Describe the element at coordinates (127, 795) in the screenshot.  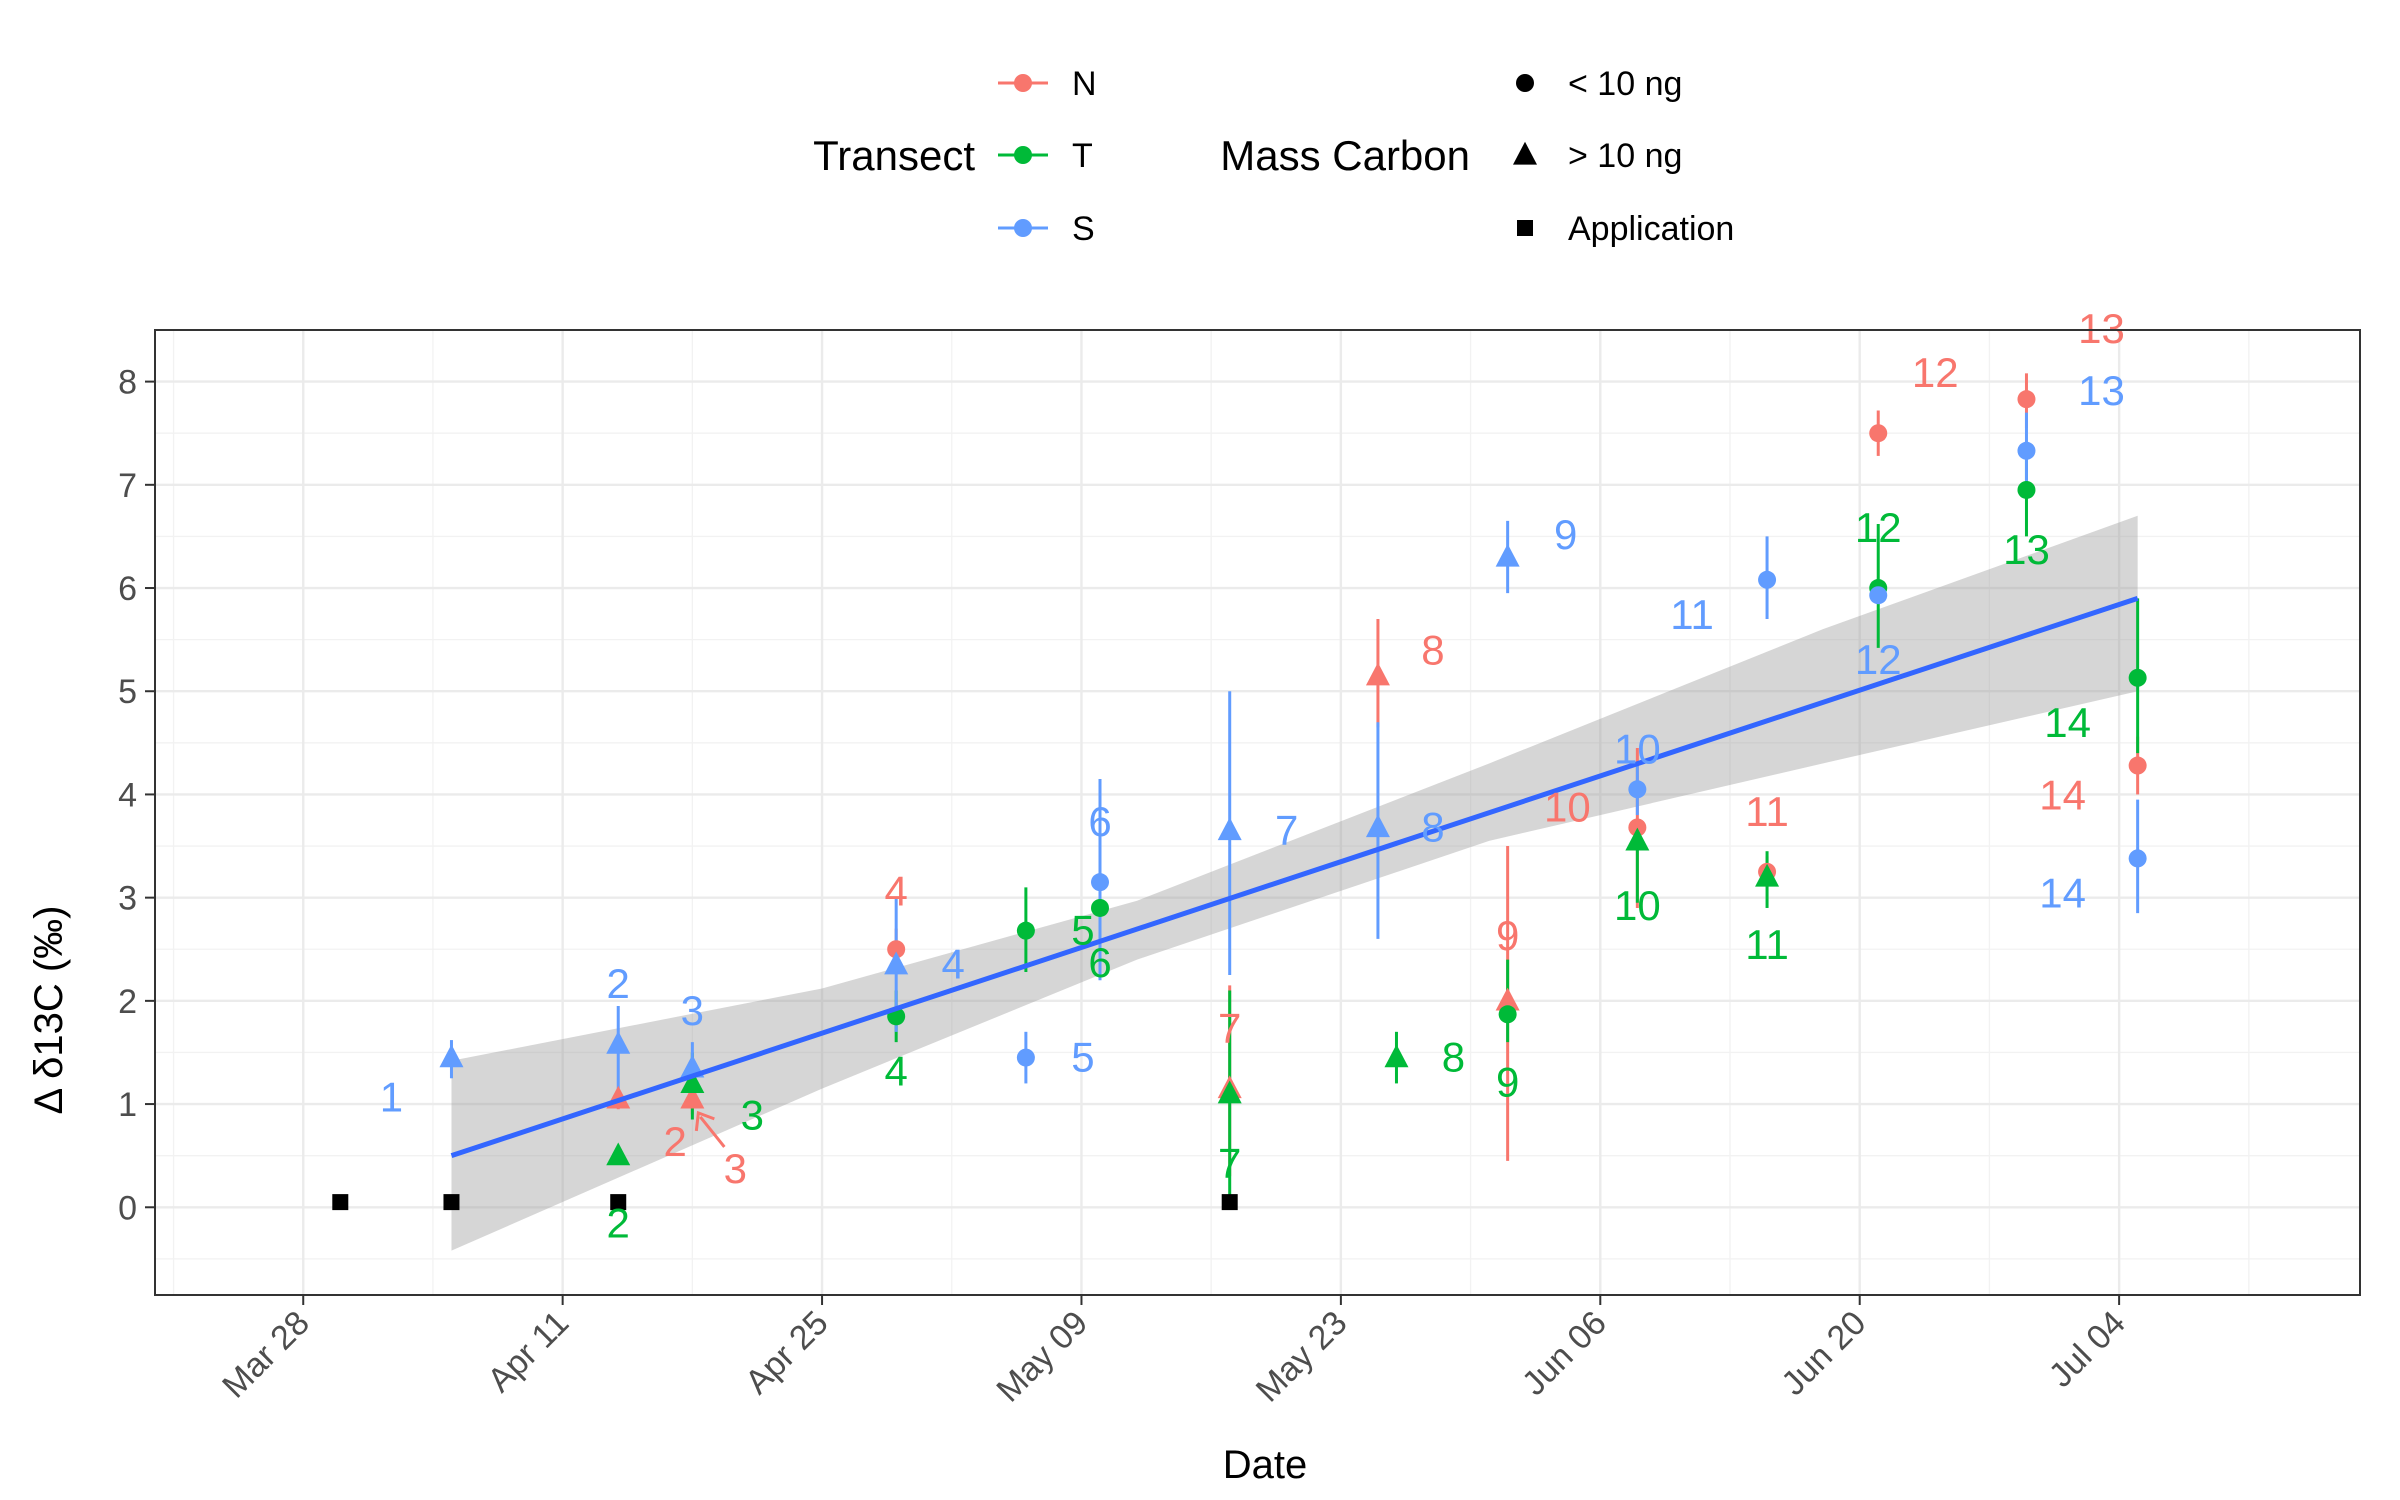
I see `y-tick-label: 4` at that location.